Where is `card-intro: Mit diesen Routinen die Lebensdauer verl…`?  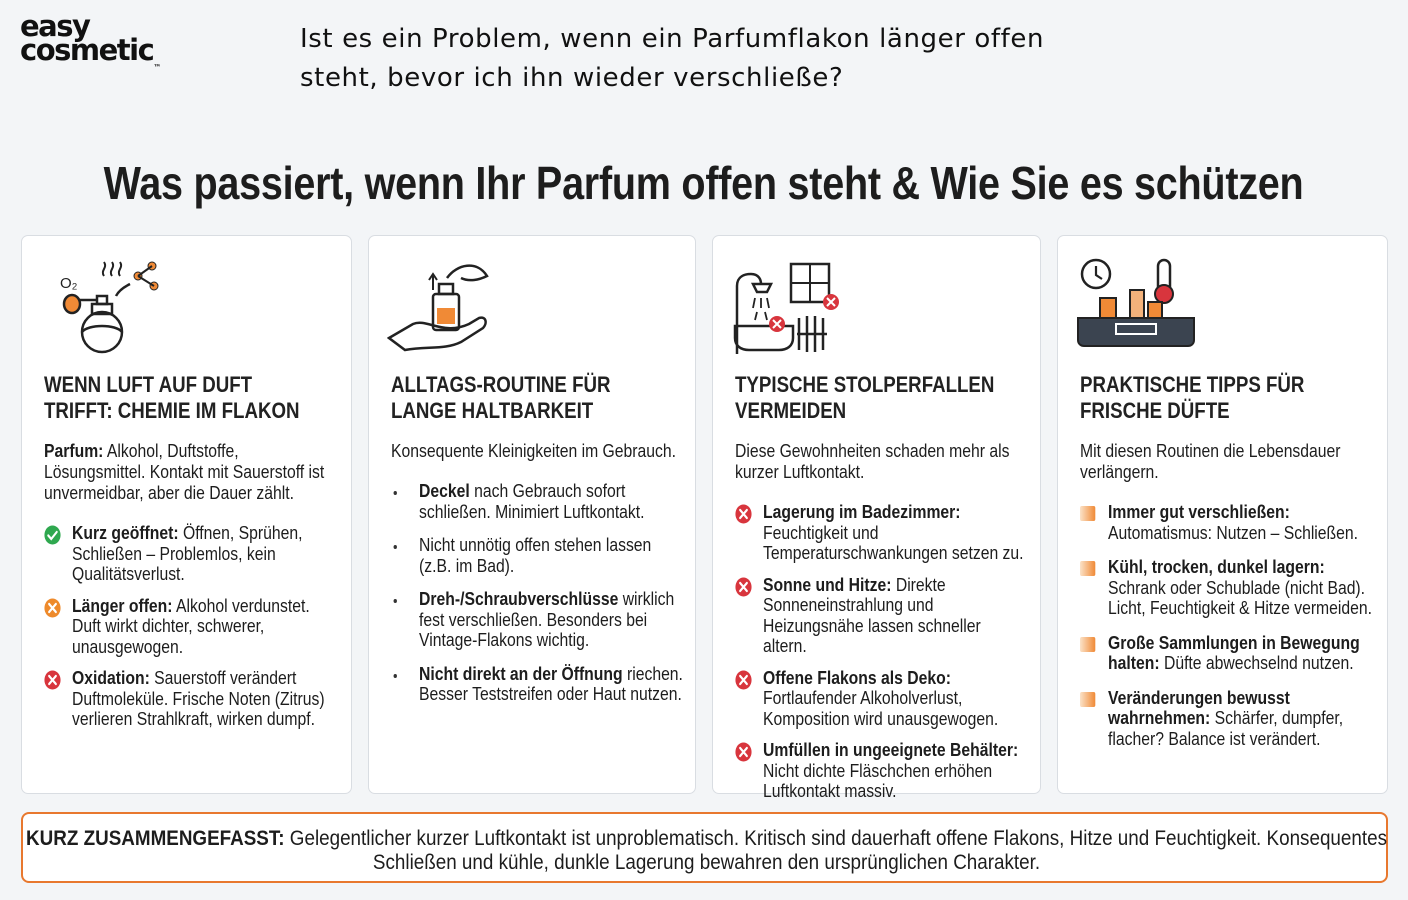
card-intro: Mit diesen Routinen die Lebensdauer verl… is located at coordinates (1226, 461).